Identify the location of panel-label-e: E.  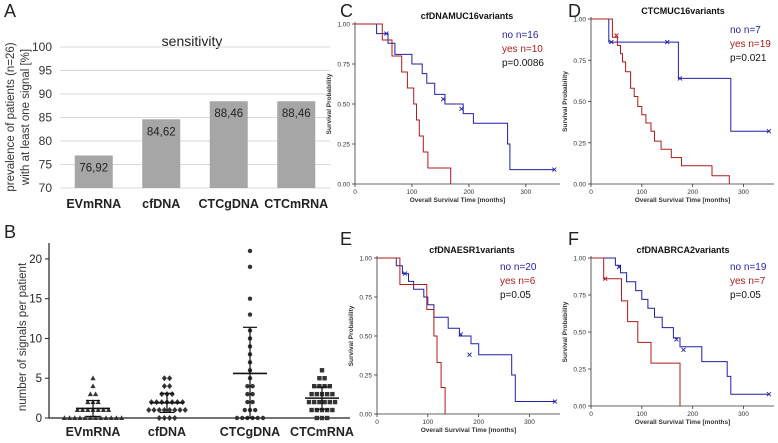
(346, 239).